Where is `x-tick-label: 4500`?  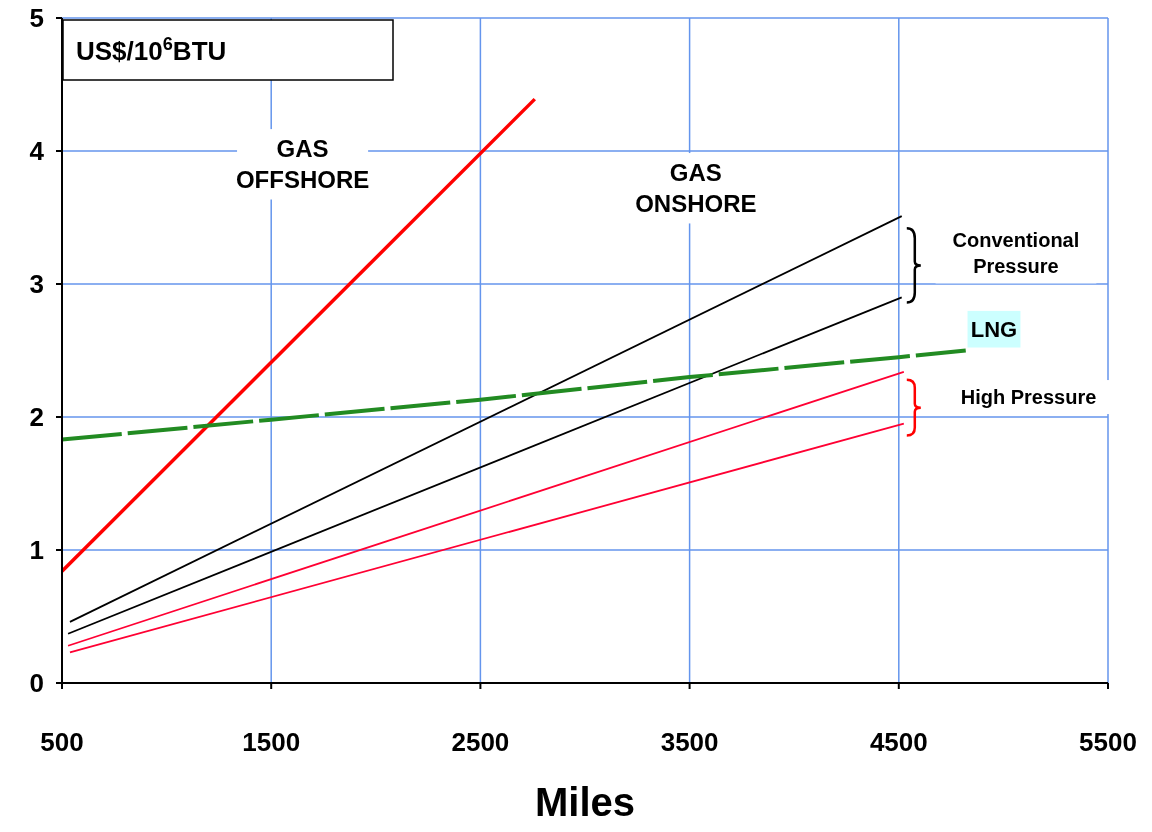
x-tick-label: 4500 is located at coordinates (898, 742).